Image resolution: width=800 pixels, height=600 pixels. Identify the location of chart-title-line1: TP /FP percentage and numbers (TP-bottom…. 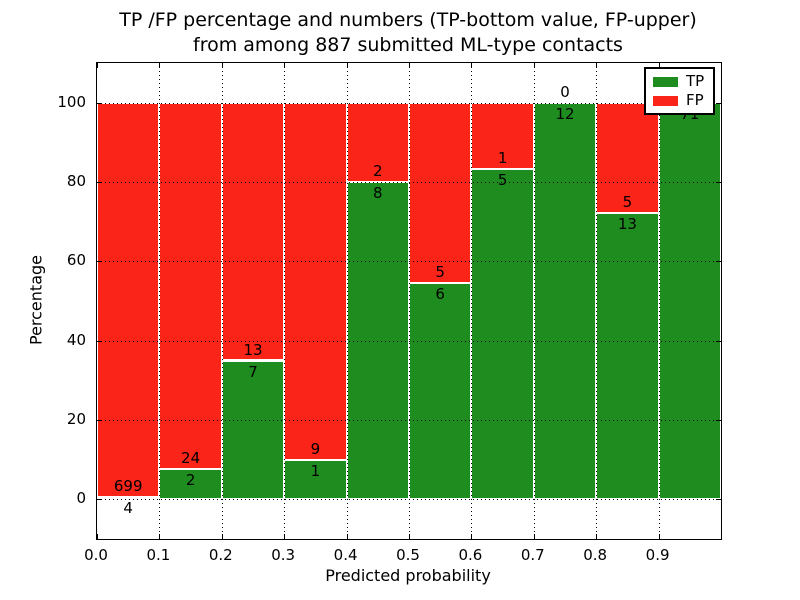
(408, 20).